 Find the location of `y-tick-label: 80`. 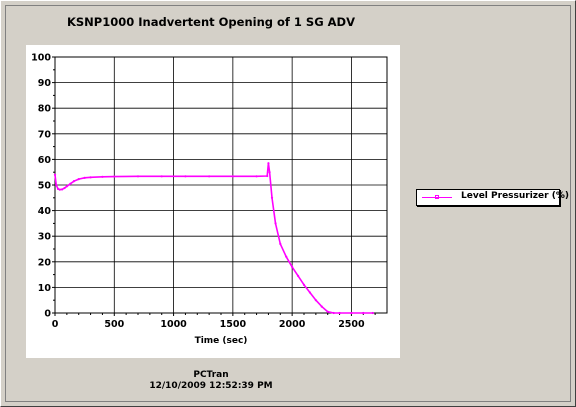

y-tick-label: 80 is located at coordinates (45, 109).